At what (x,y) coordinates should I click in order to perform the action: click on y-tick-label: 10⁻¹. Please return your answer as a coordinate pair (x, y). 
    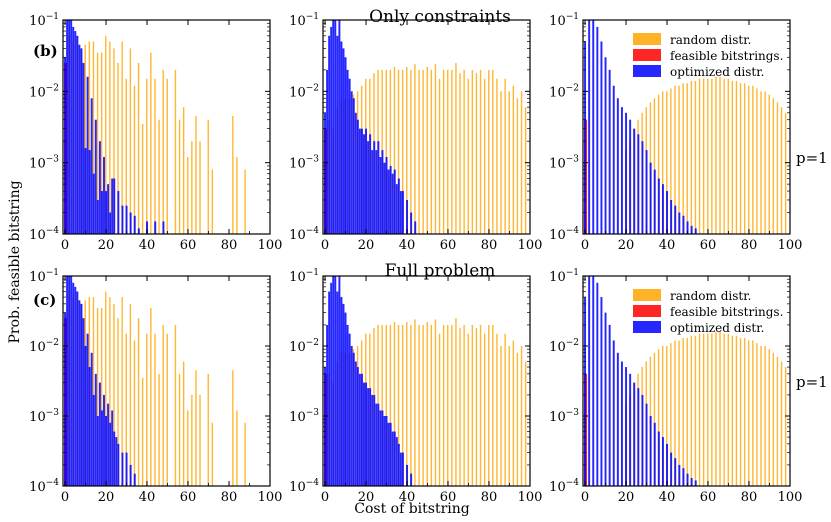
    Looking at the image, I should click on (44, 20).